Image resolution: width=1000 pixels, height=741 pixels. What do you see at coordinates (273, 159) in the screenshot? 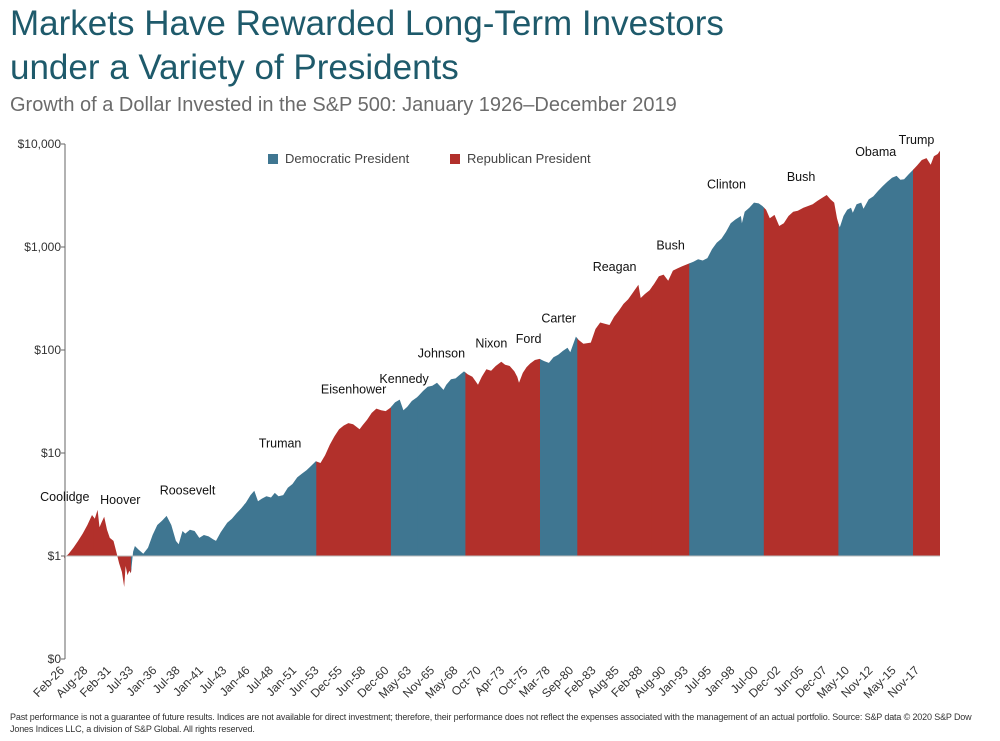
I see `legend-swatch-democratic` at bounding box center [273, 159].